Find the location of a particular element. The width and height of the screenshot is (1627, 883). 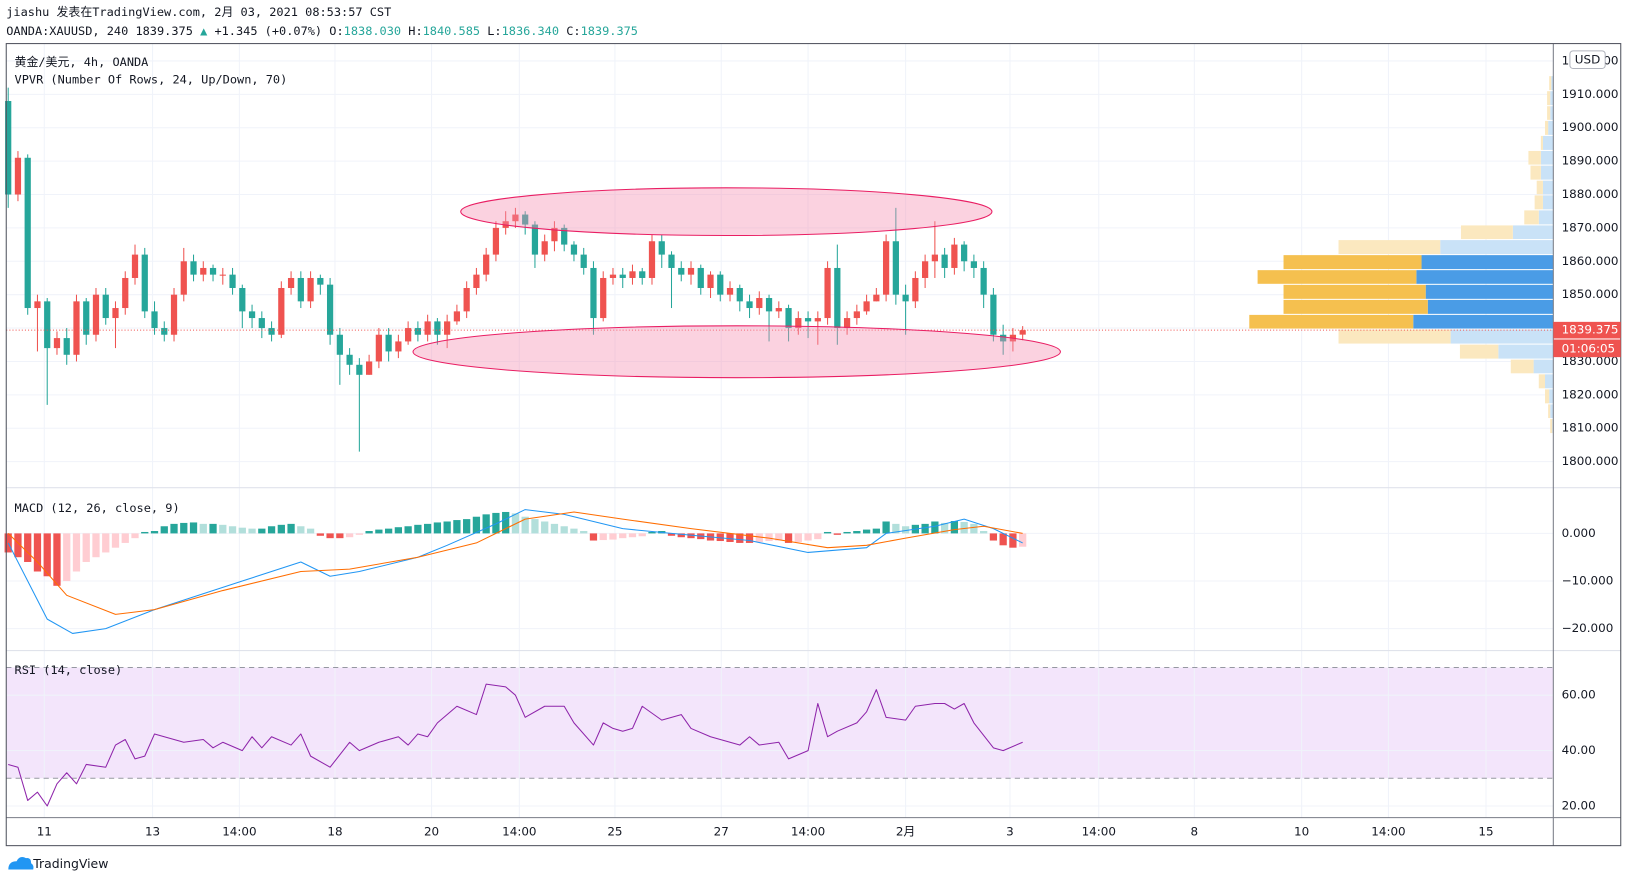

y-tick-label: 1820.000 is located at coordinates (1590, 394).